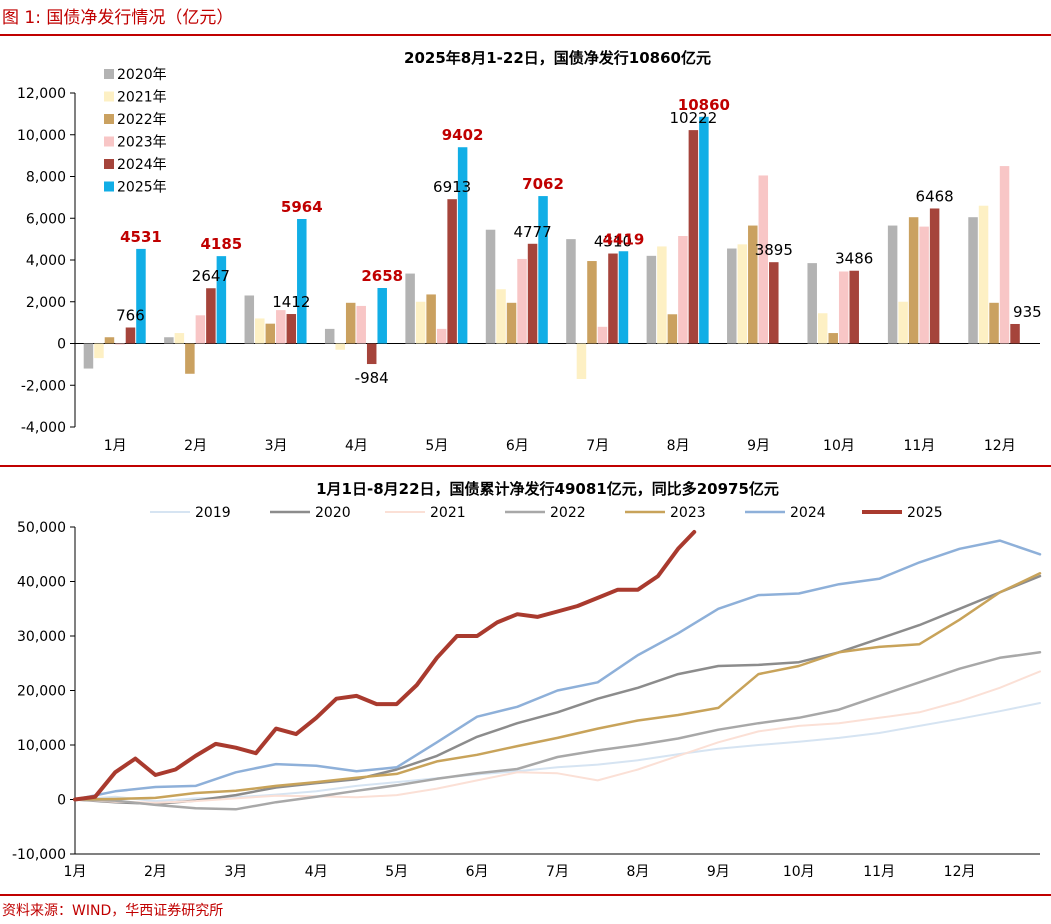 The image size is (1051, 924). I want to click on series-line, so click(557, 752).